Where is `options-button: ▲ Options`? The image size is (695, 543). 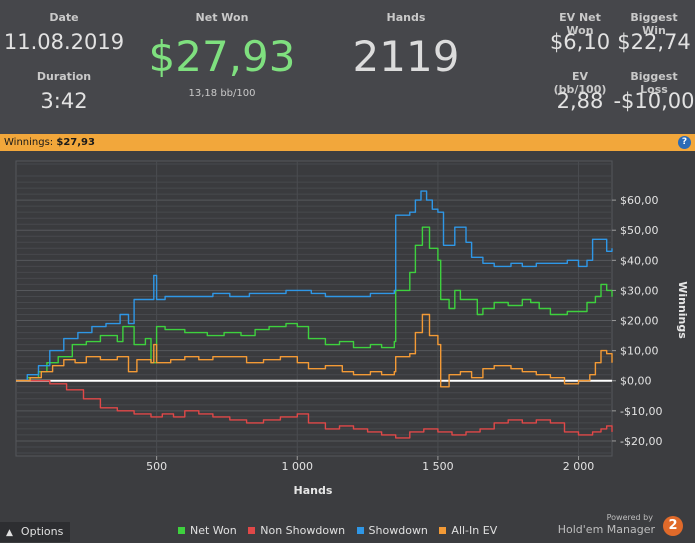 options-button: ▲ Options is located at coordinates (35, 532).